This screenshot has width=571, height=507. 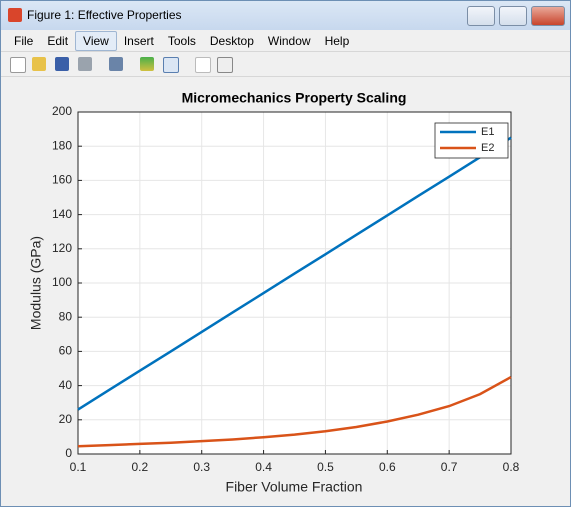 I want to click on menu-bar: File Edit View Insert Tools Desktop Window Help, so click(x=285, y=41).